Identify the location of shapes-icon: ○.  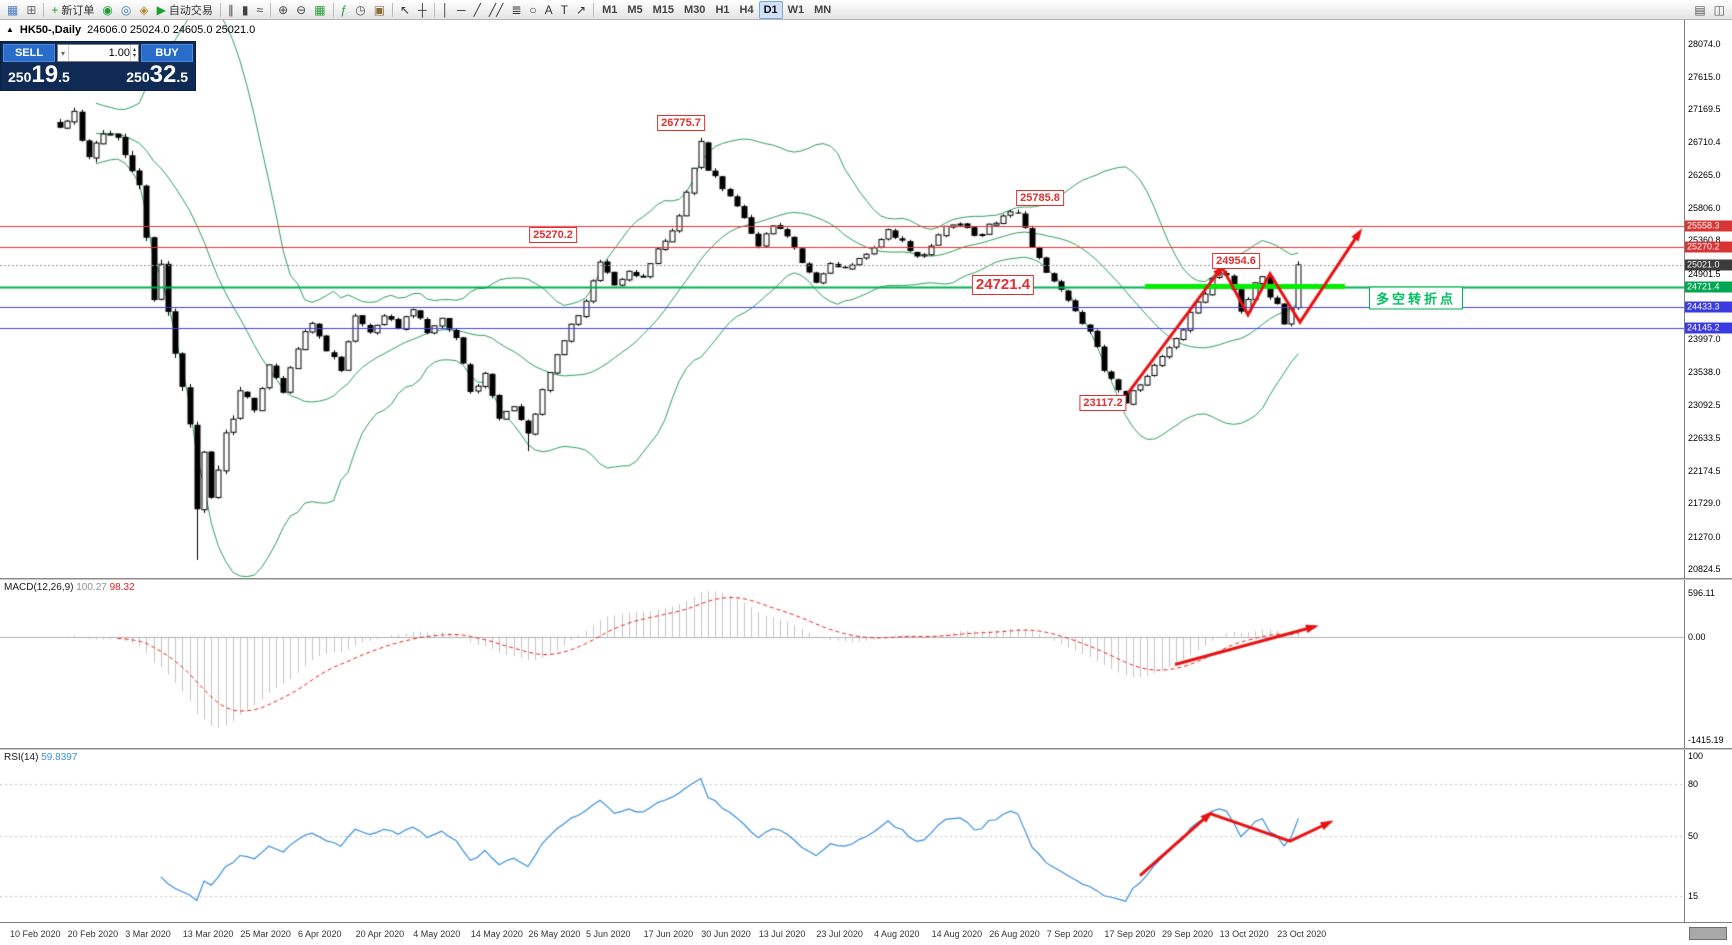
(532, 10).